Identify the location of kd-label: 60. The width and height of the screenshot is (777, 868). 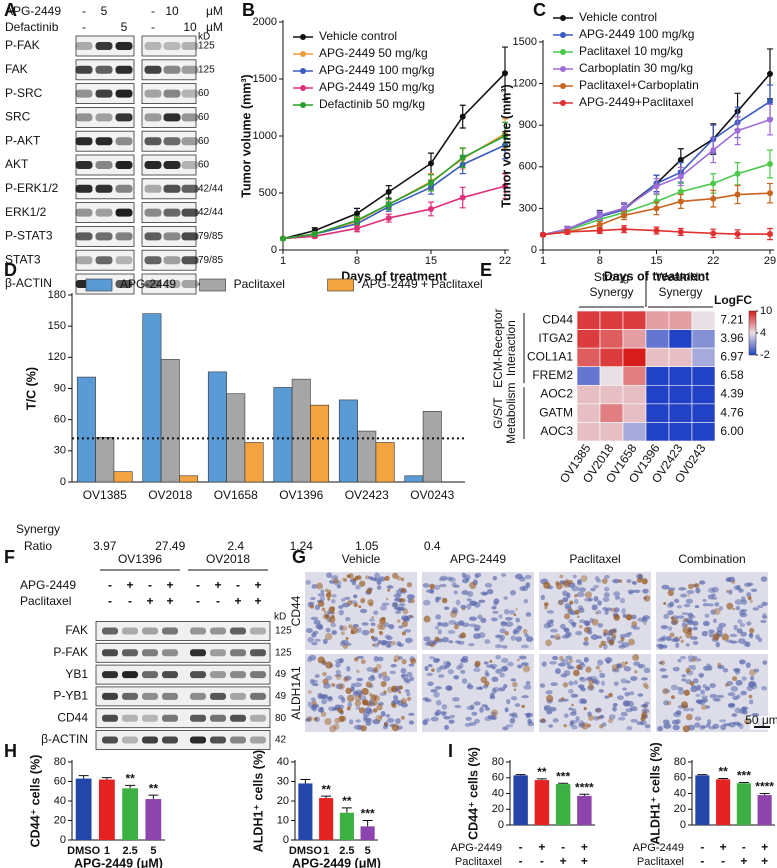
(204, 141).